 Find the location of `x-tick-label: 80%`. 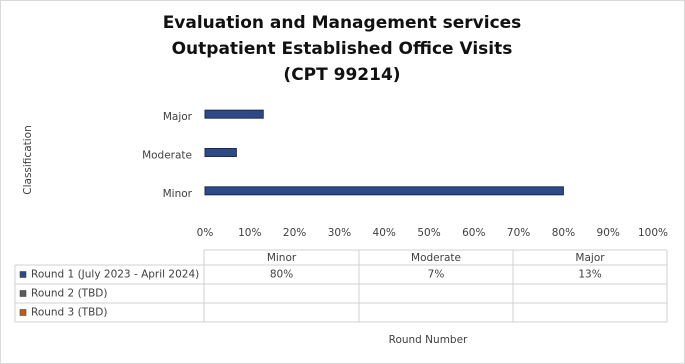

x-tick-label: 80% is located at coordinates (563, 233).